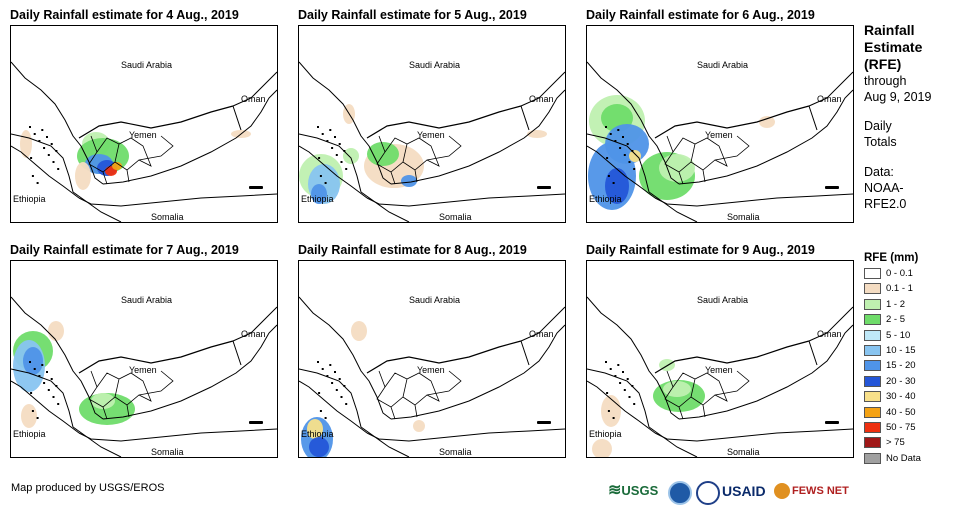  I want to click on legend-item: 10 - 15, so click(914, 351).